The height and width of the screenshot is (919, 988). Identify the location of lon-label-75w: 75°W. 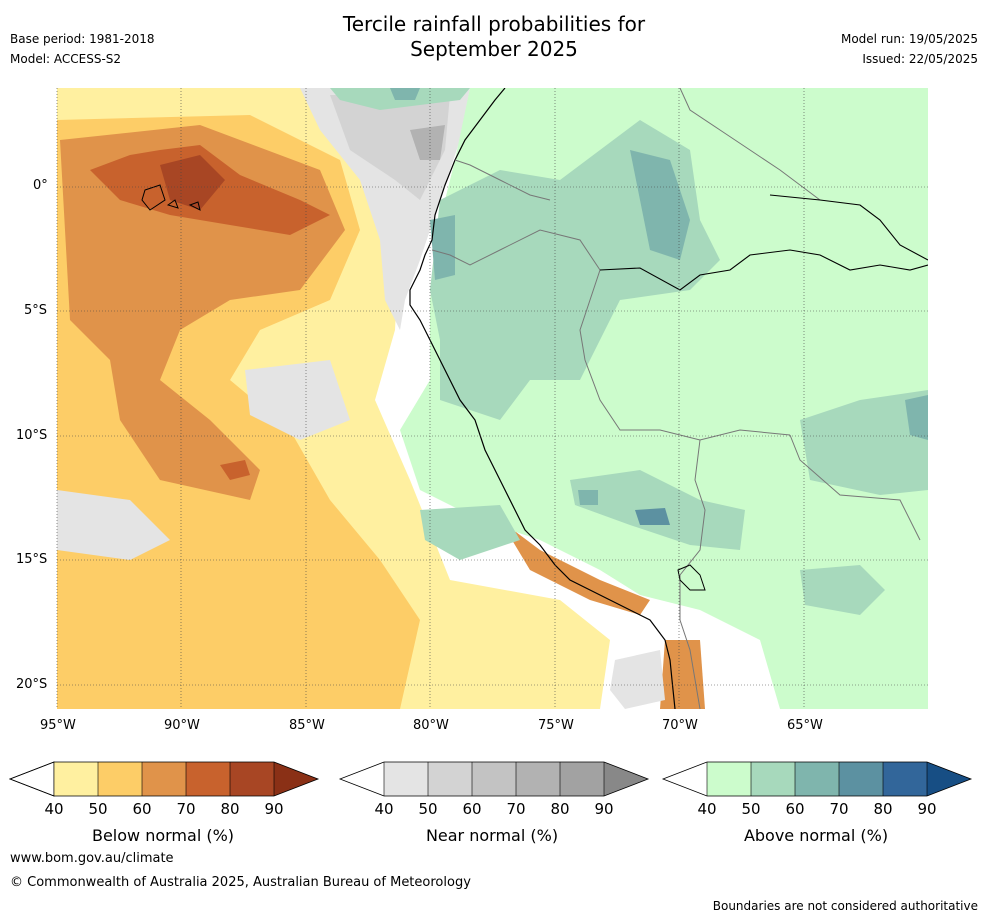
(556, 725).